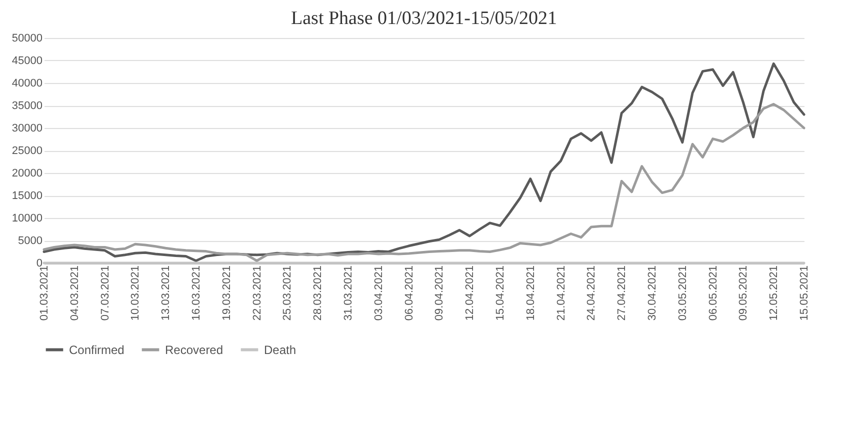 This screenshot has width=846, height=425. What do you see at coordinates (30, 241) in the screenshot?
I see `y-tick-label: 5000` at bounding box center [30, 241].